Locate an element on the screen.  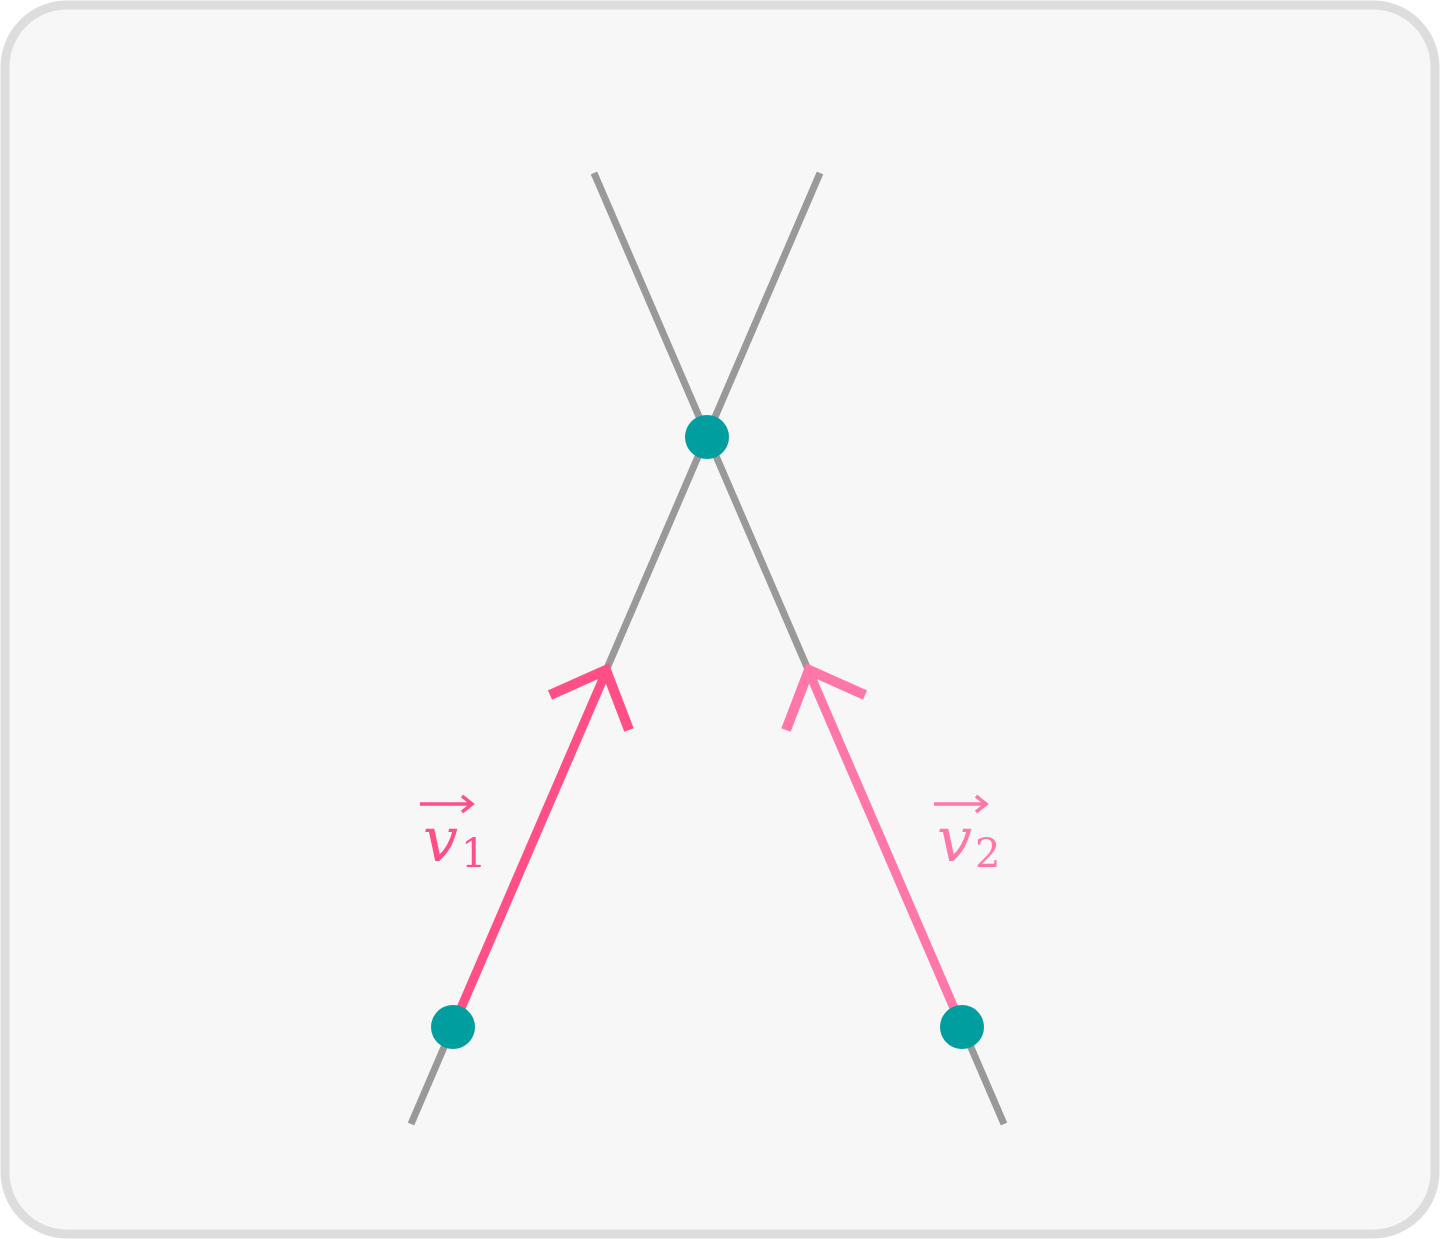
point-v2-start is located at coordinates (962, 1027).